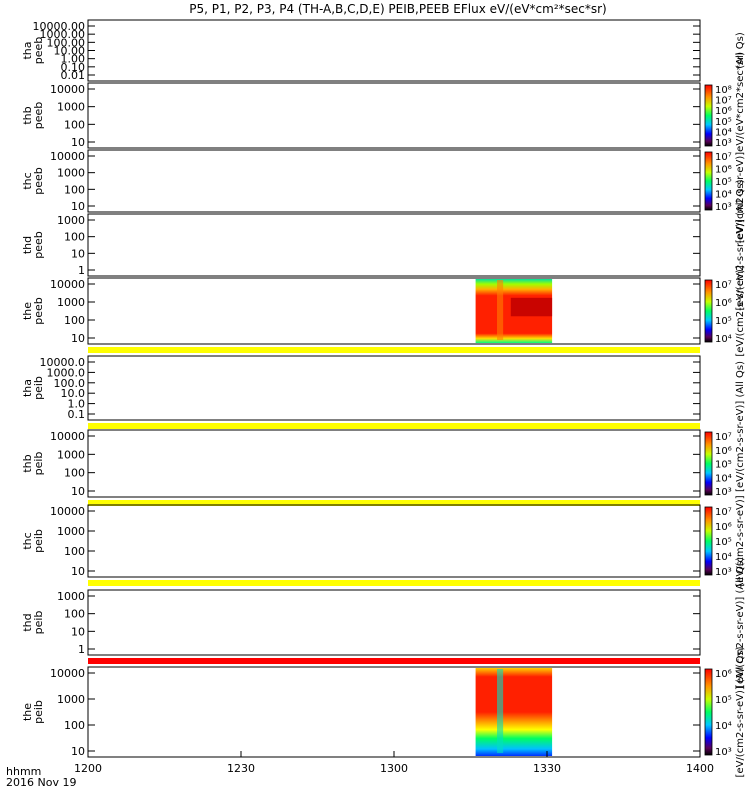  Describe the element at coordinates (700, 768) in the screenshot. I see `x-tick-label: 1400` at that location.